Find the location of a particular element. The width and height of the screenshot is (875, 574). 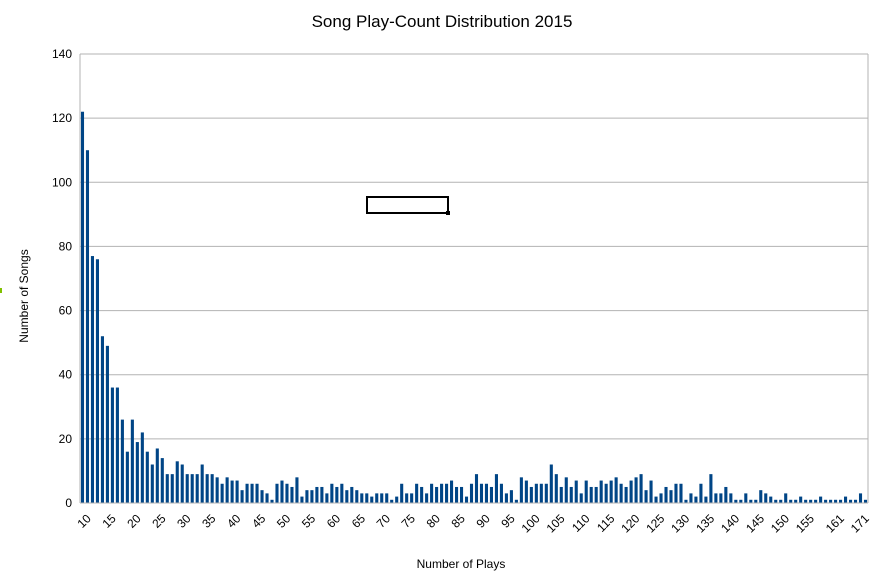

x-tick-label: 20 is located at coordinates (134, 521).